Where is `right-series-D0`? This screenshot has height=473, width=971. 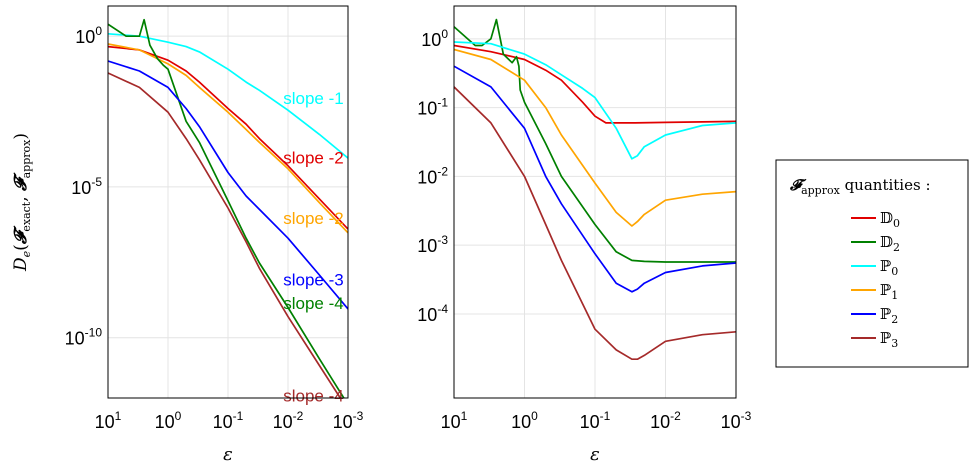 right-series-D0 is located at coordinates (595, 84).